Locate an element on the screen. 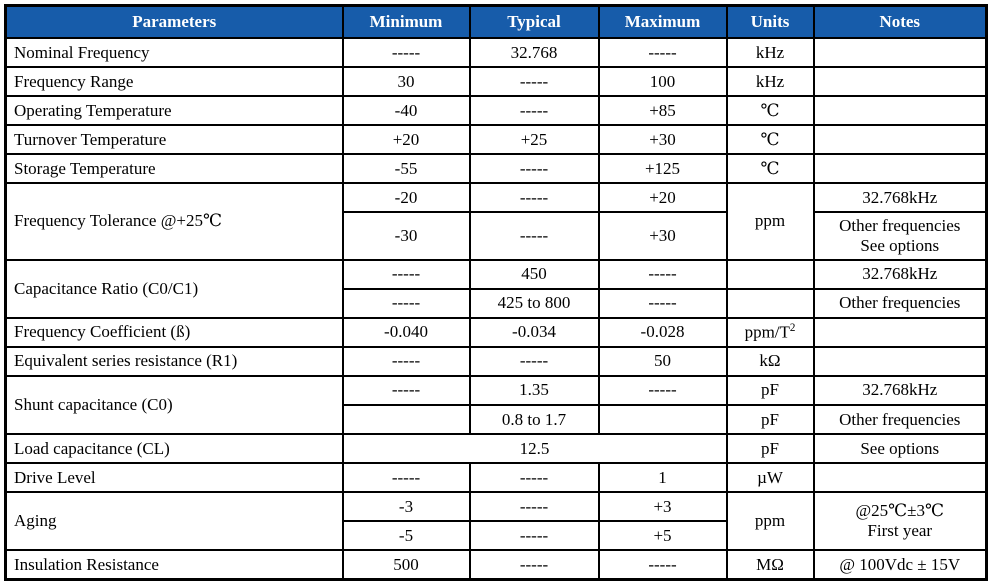  aging-1-typ: ----- is located at coordinates (534, 507).